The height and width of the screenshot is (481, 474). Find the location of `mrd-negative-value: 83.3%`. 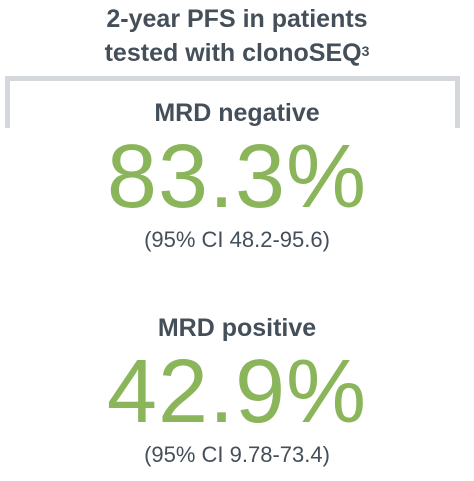

mrd-negative-value: 83.3% is located at coordinates (237, 177).